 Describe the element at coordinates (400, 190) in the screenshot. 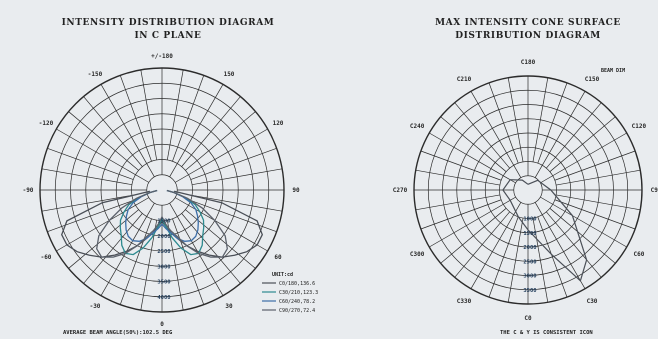

I see `angle-label: C270` at that location.